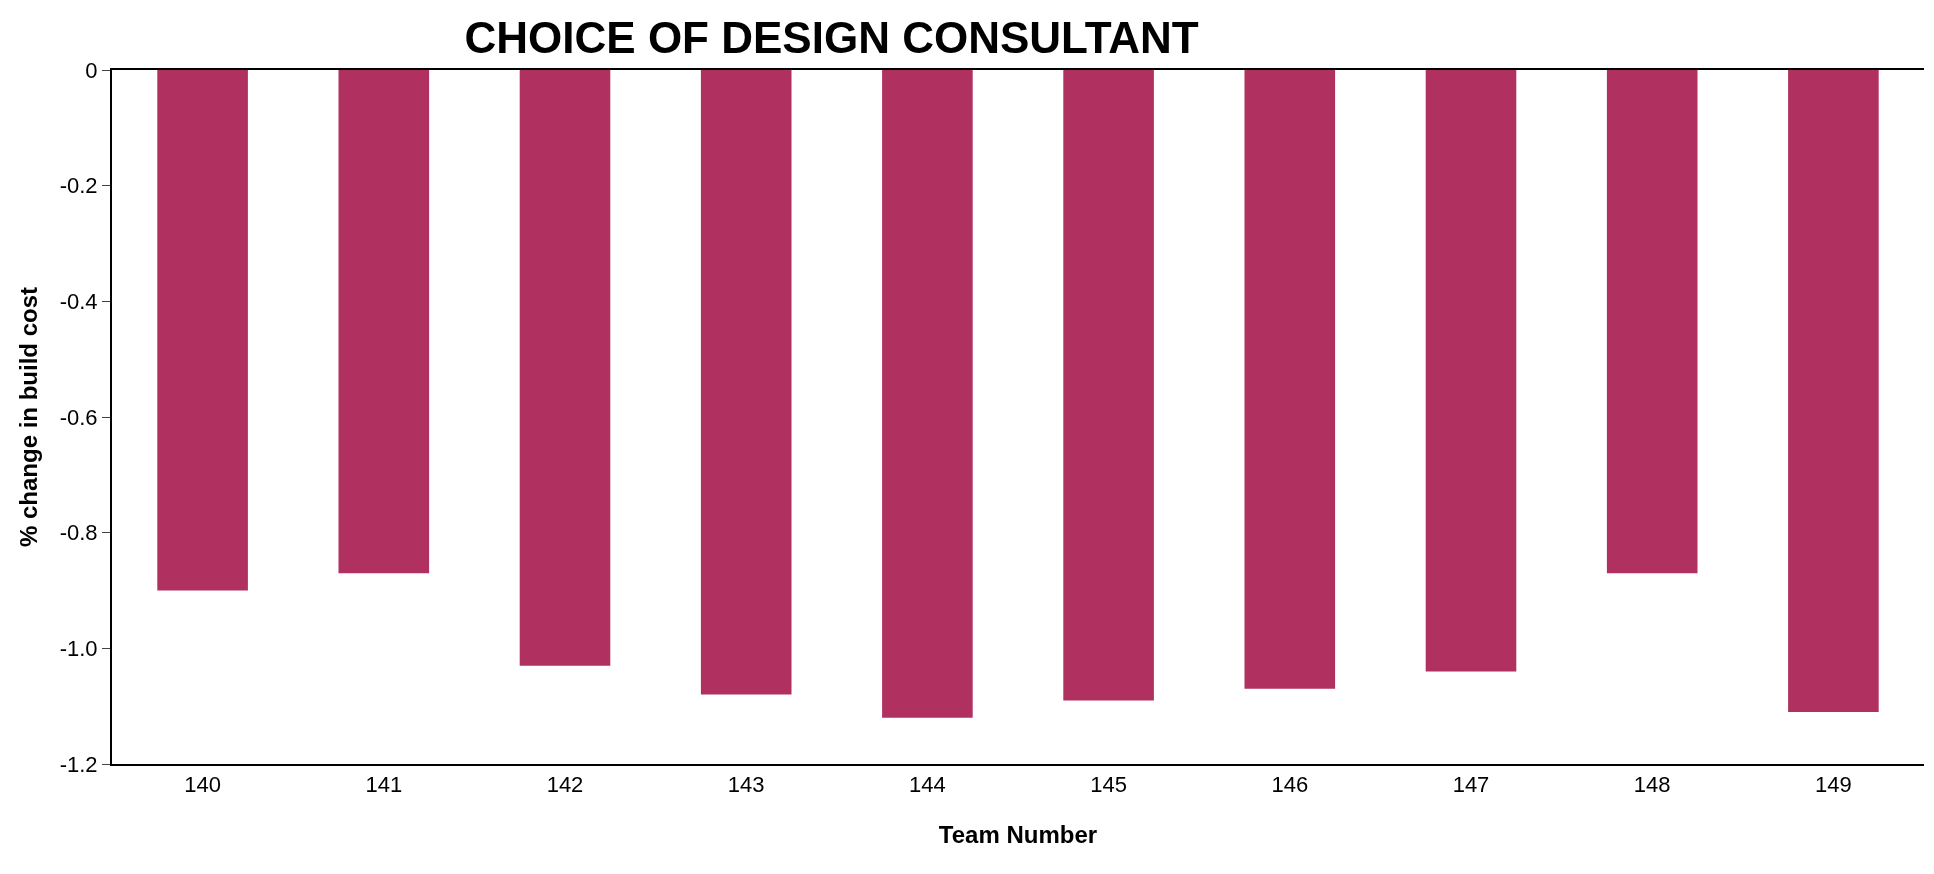  What do you see at coordinates (29, 417) in the screenshot?
I see `y-axis-title: % change in build cost` at bounding box center [29, 417].